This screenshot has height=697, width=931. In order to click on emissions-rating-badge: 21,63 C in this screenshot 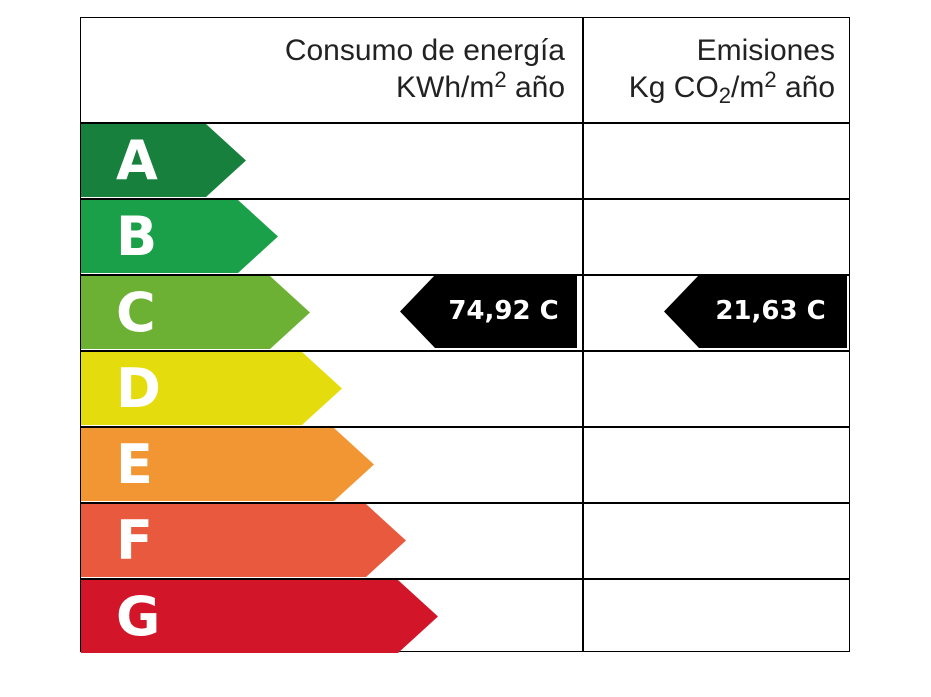, I will do `click(755, 311)`.